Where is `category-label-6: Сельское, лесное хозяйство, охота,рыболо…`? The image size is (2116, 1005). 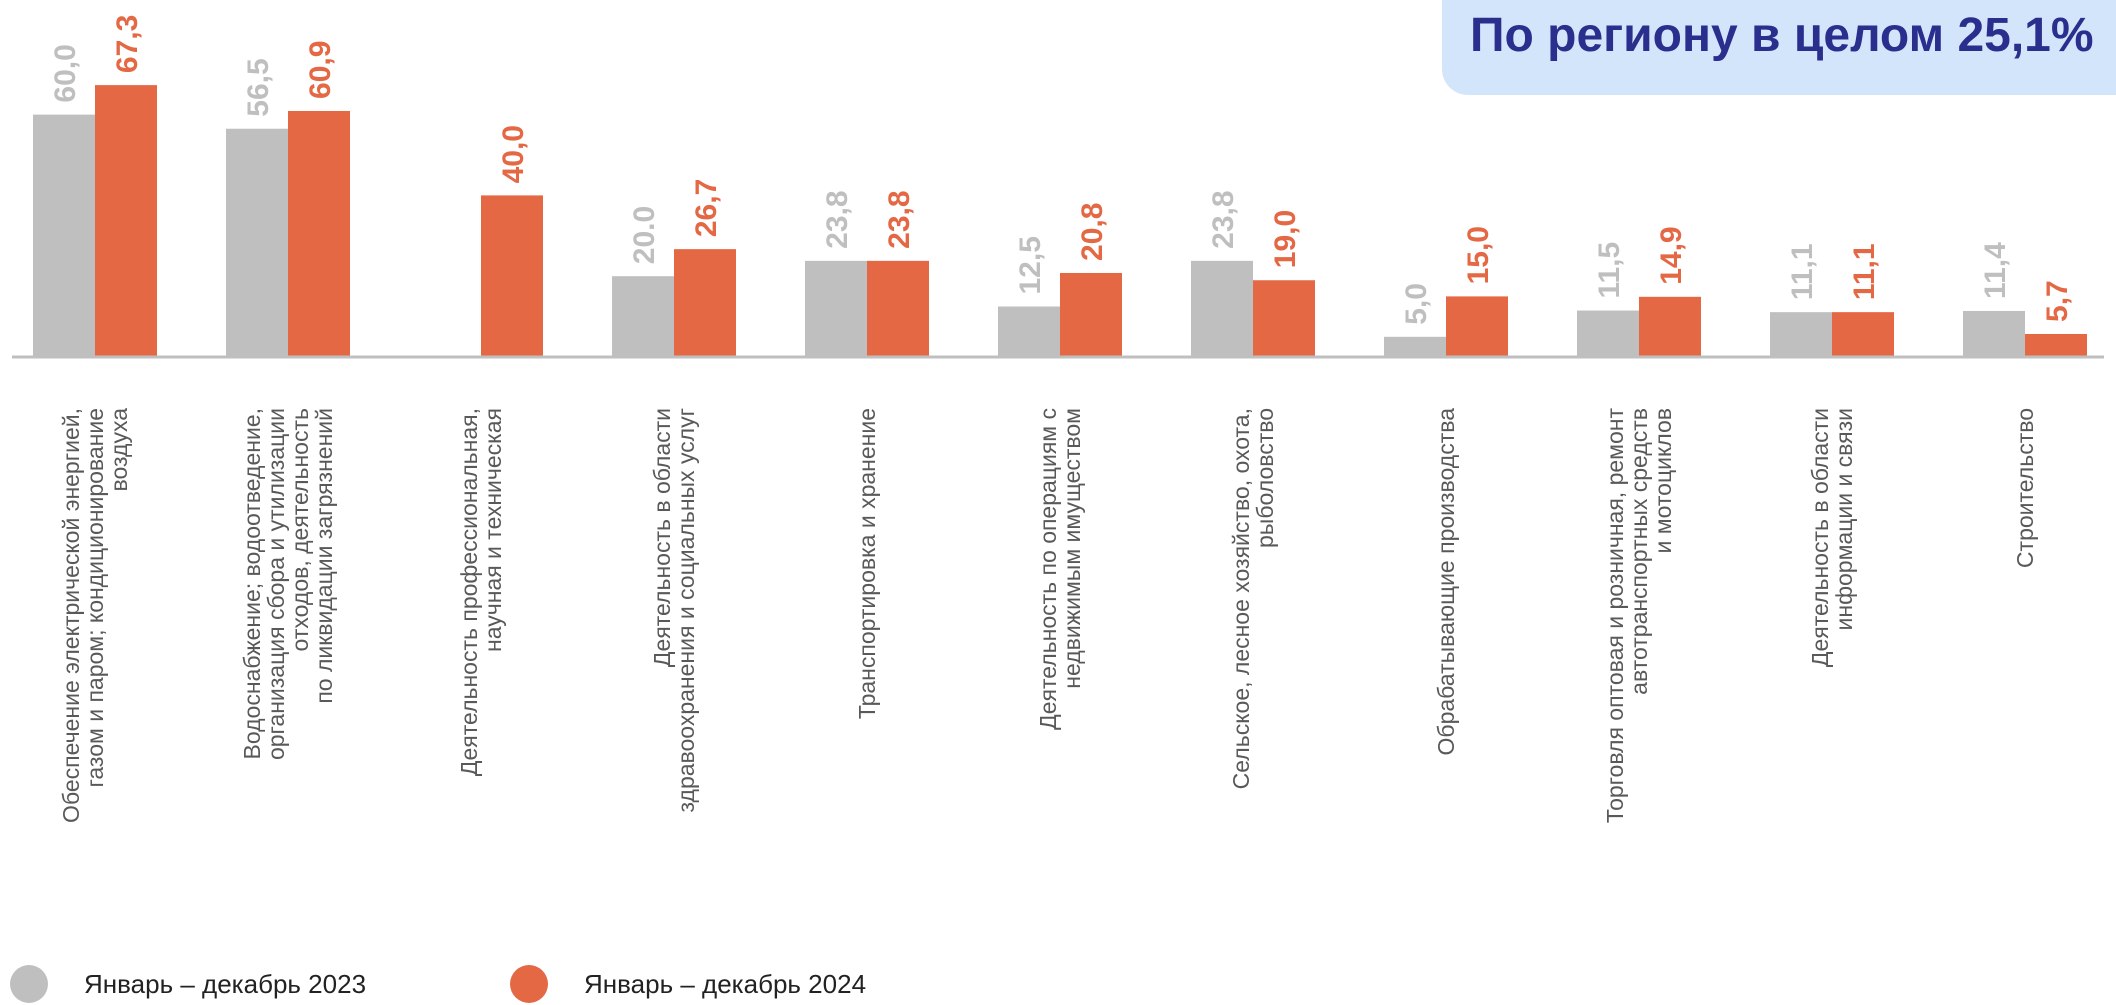 category-label-6: Сельское, лесное хозяйство, охота,рыболо… is located at coordinates (1253, 598).